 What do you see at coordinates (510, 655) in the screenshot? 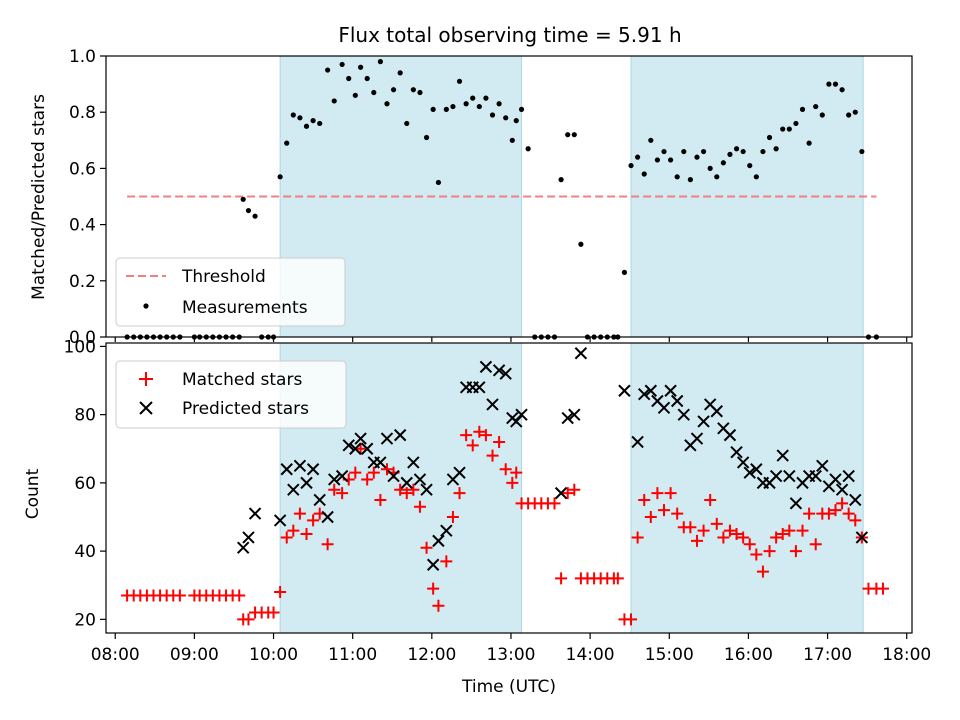
I see `x-tick-label: 13:00` at bounding box center [510, 655].